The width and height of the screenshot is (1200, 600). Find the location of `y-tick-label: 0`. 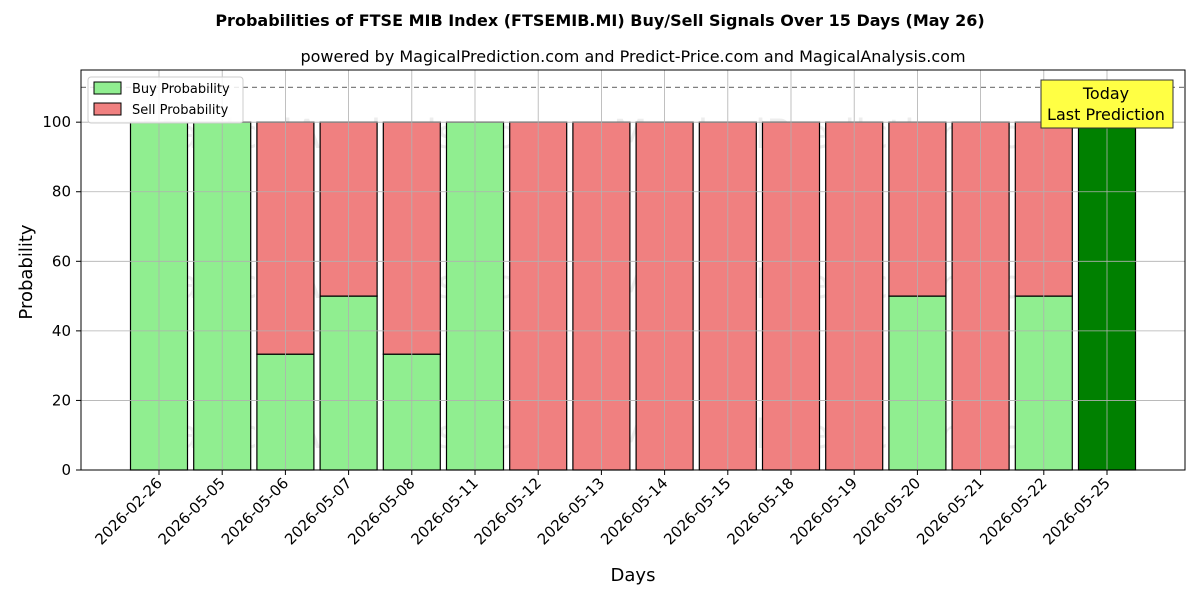

y-tick-label: 0 is located at coordinates (66, 470).